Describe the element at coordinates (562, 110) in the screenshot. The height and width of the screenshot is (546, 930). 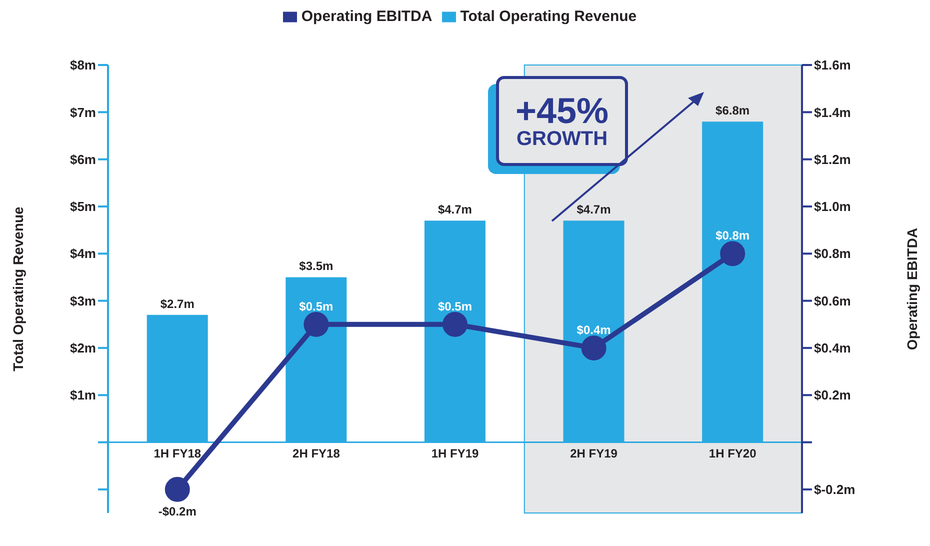
I see `annotation: +45%` at that location.